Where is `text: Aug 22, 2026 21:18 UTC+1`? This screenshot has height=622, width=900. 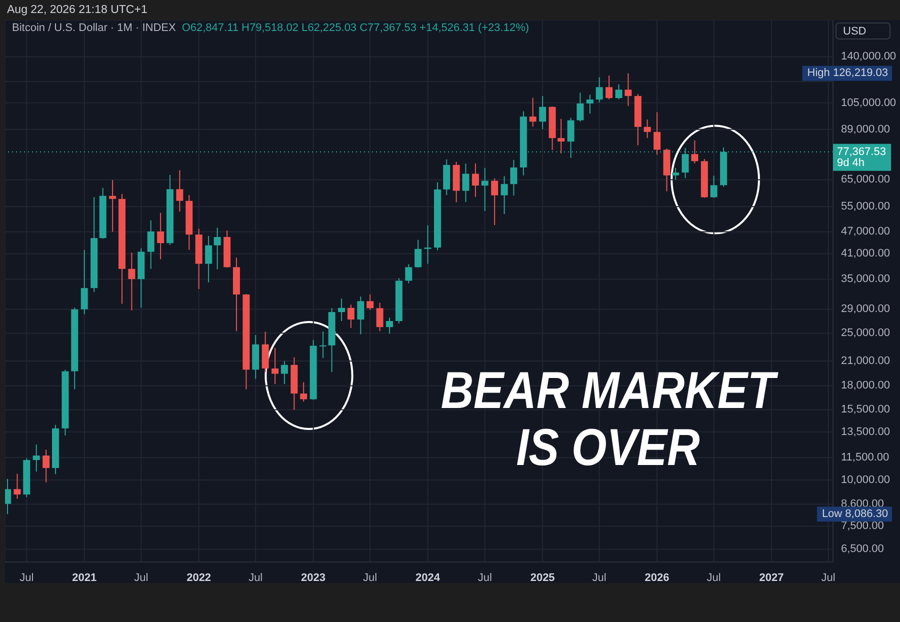
text: Aug 22, 2026 21:18 UTC+1 is located at coordinates (77, 10).